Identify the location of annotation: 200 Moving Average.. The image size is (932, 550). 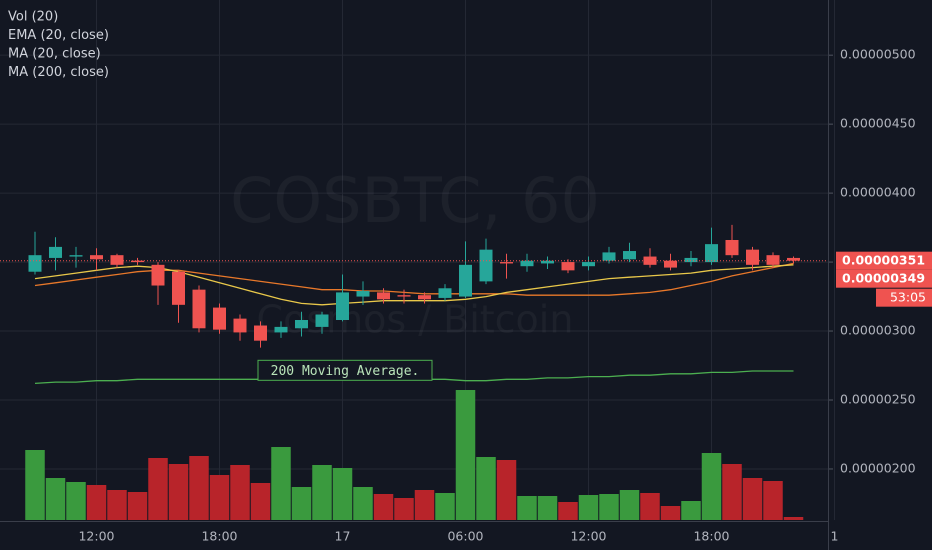
(345, 371).